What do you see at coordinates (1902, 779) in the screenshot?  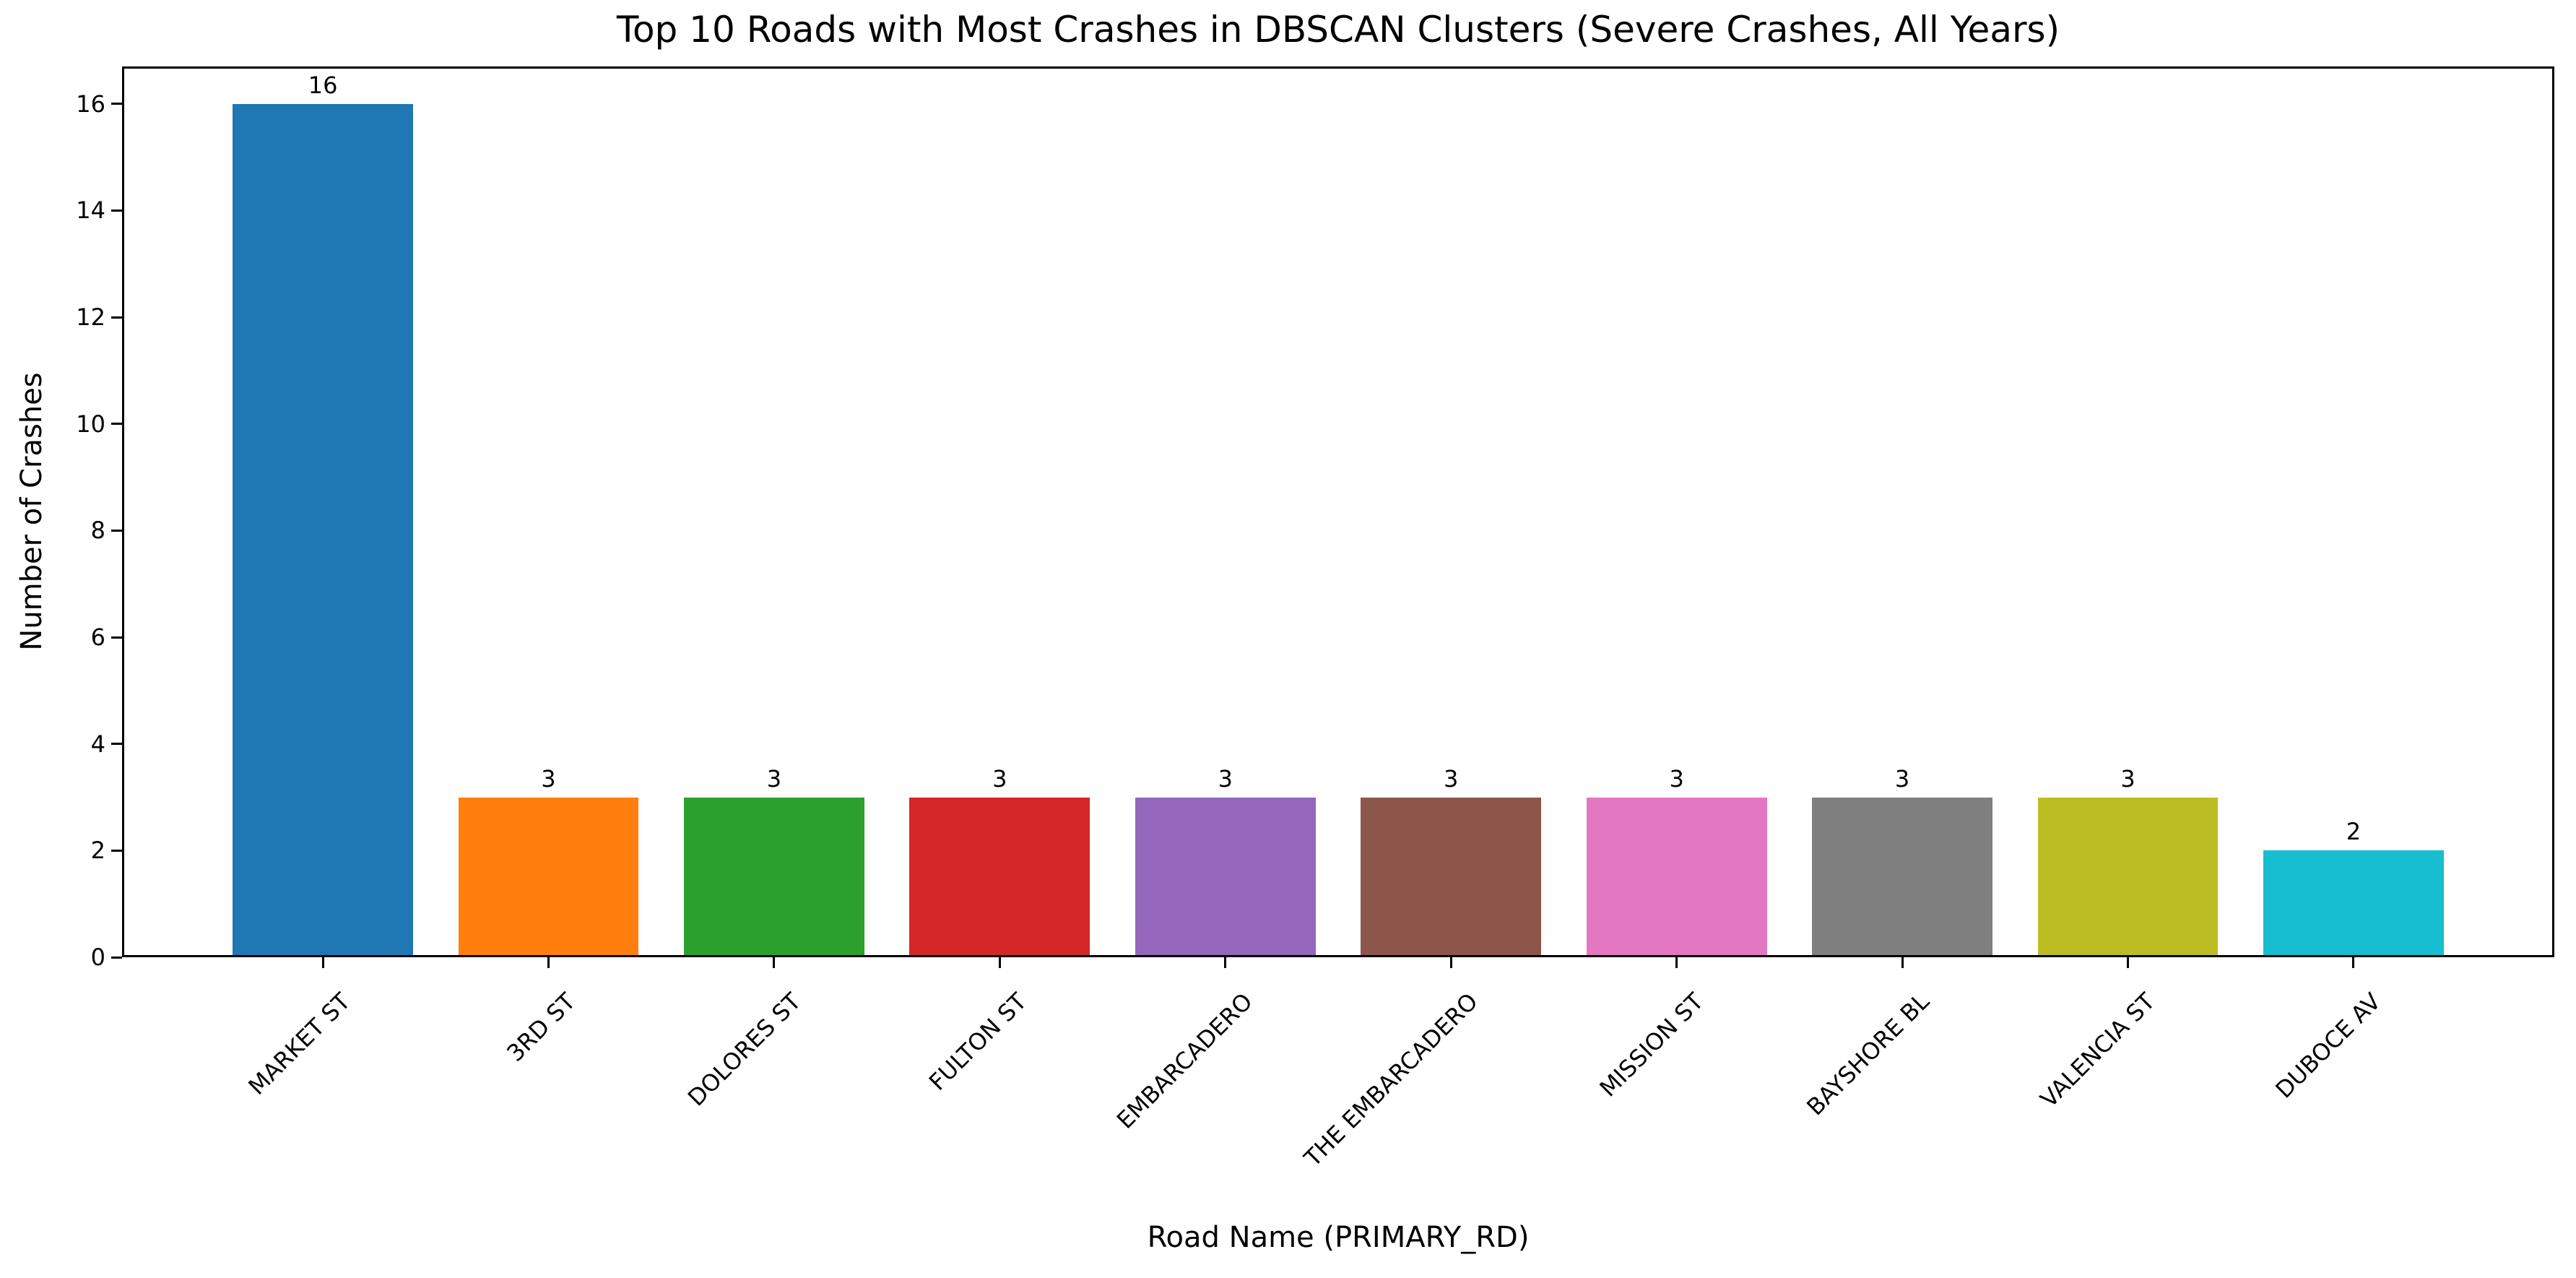 I see `bar-value-label-bayshore-bl: 3` at bounding box center [1902, 779].